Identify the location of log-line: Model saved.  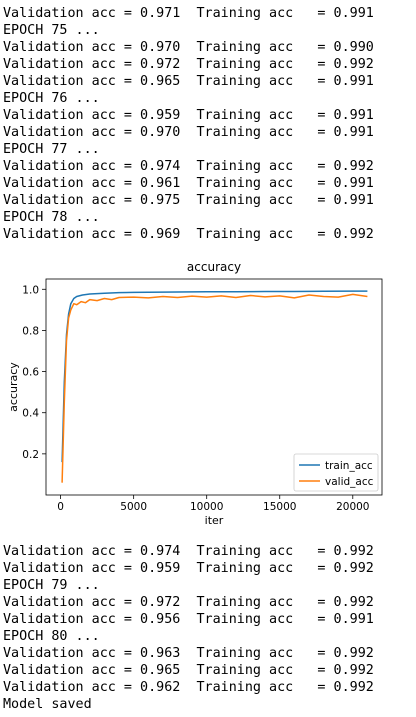
(47, 704).